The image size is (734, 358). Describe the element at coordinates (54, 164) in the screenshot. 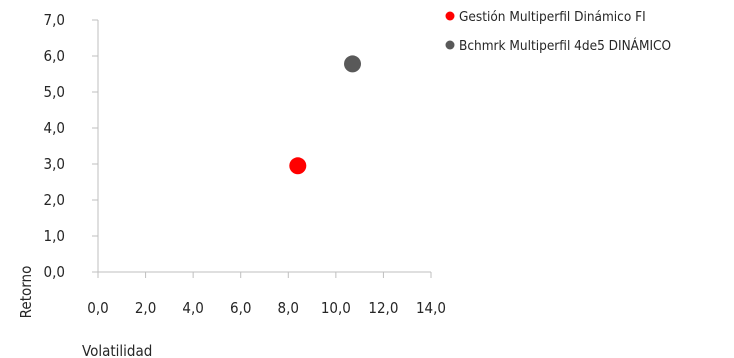

I see `y-tick-label: 3,0` at that location.